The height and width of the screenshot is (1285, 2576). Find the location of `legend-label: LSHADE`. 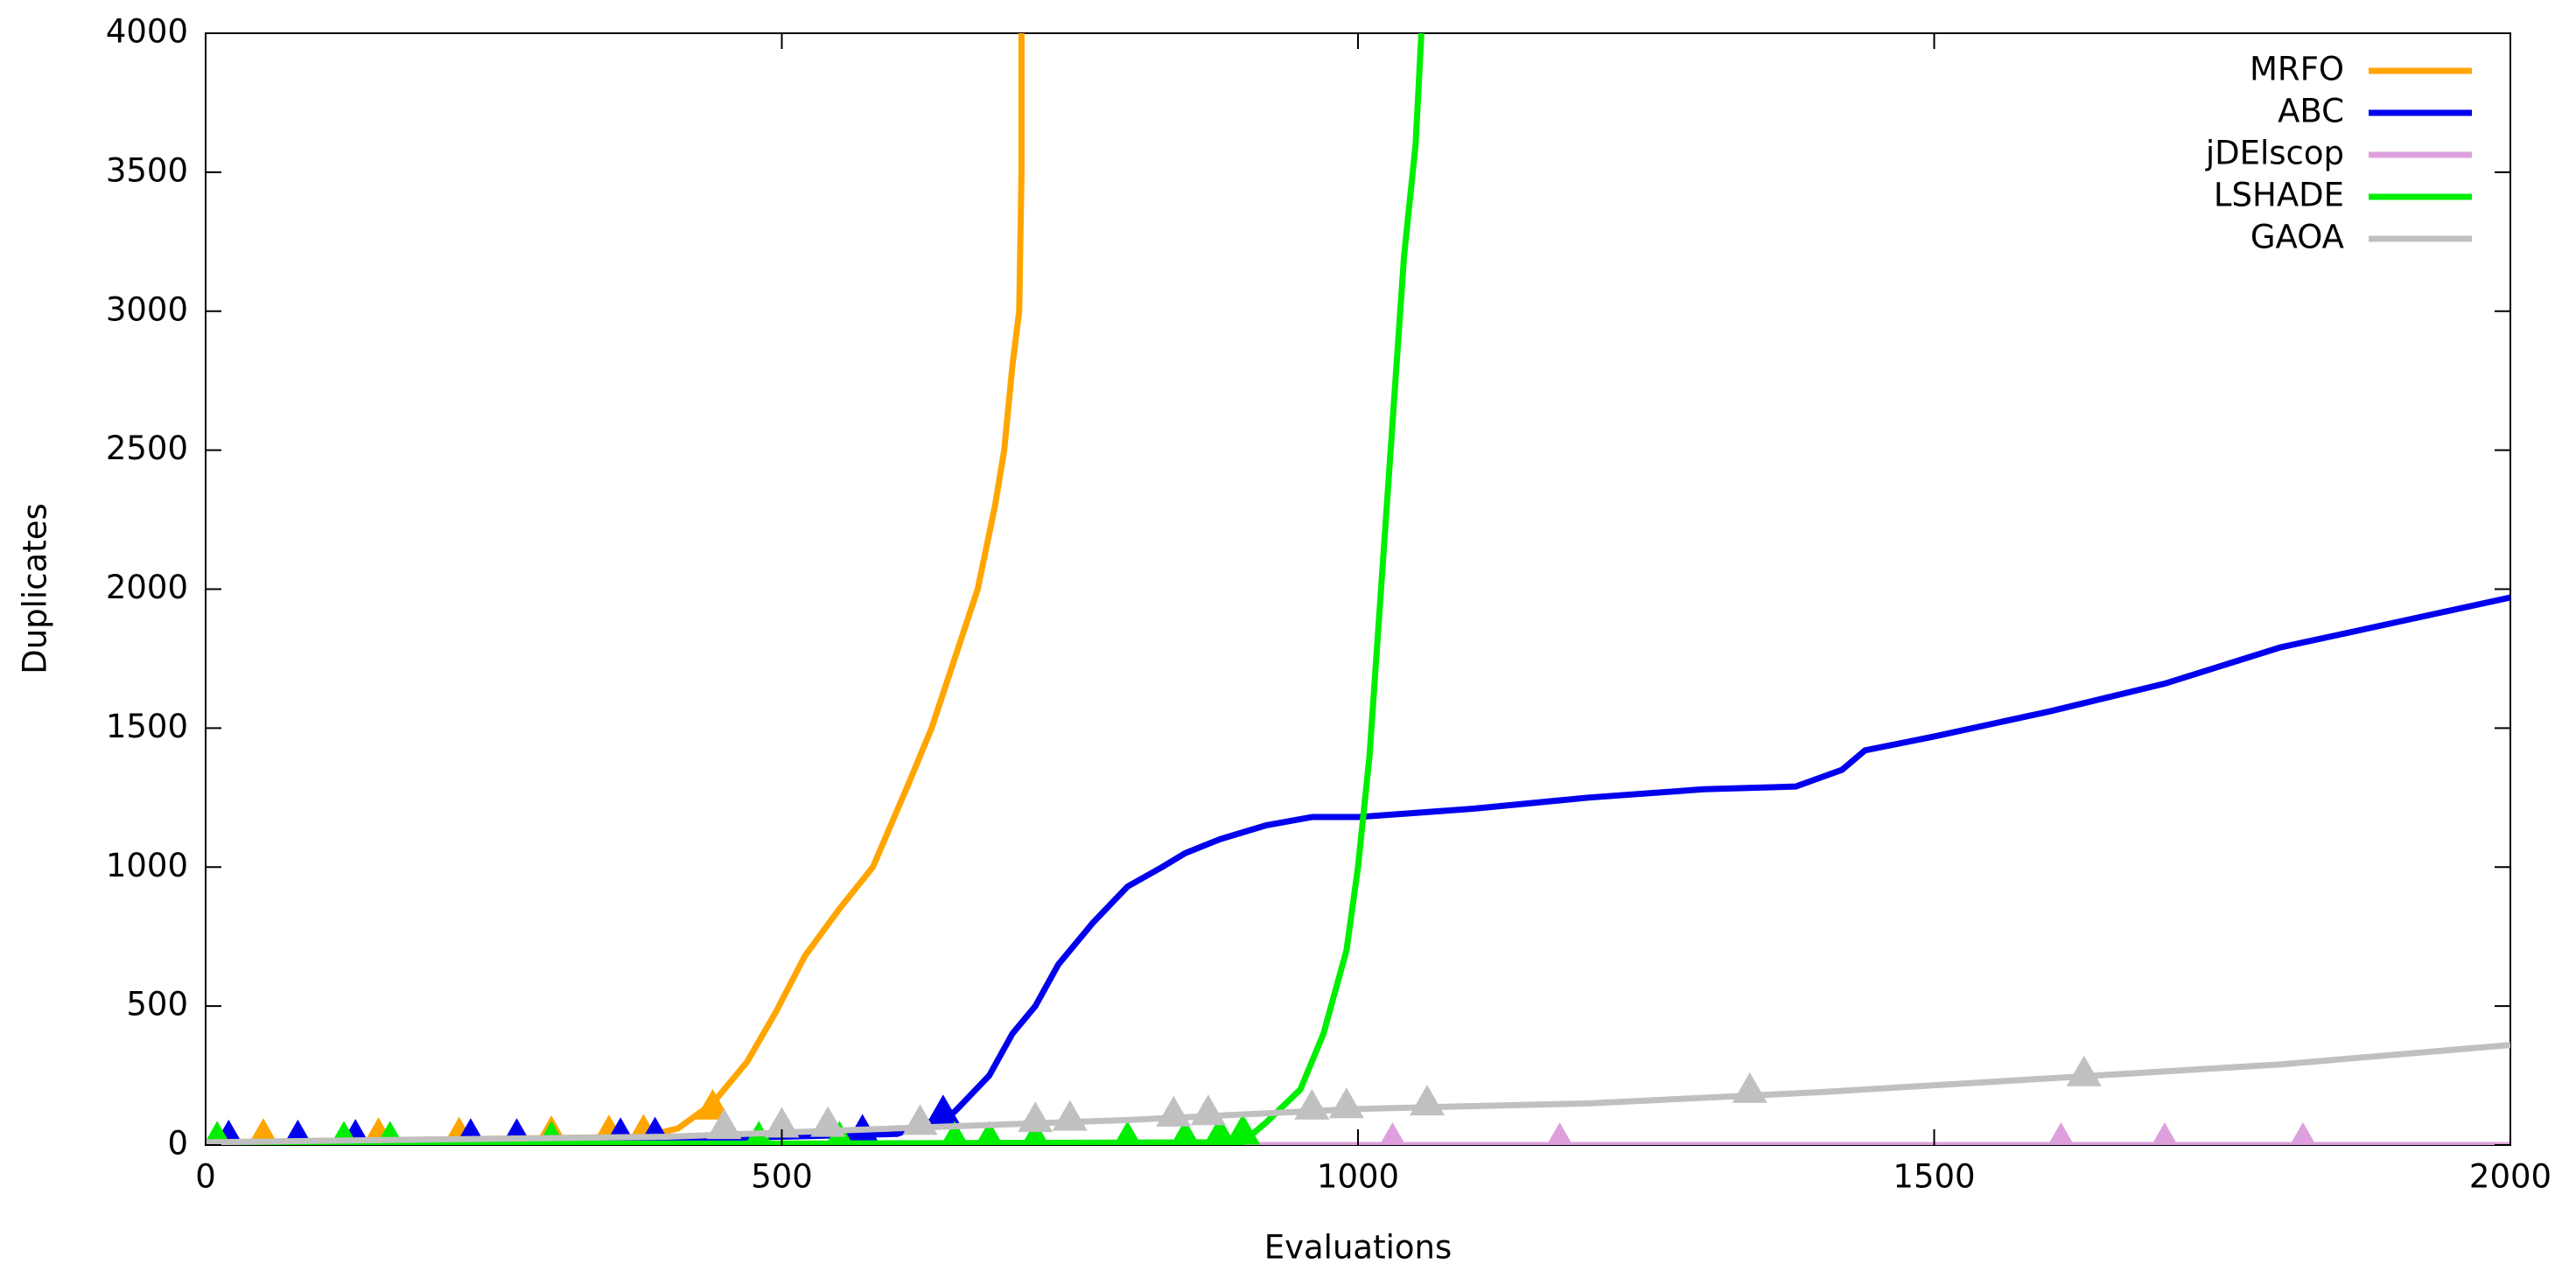

legend-label: LSHADE is located at coordinates (2279, 195).